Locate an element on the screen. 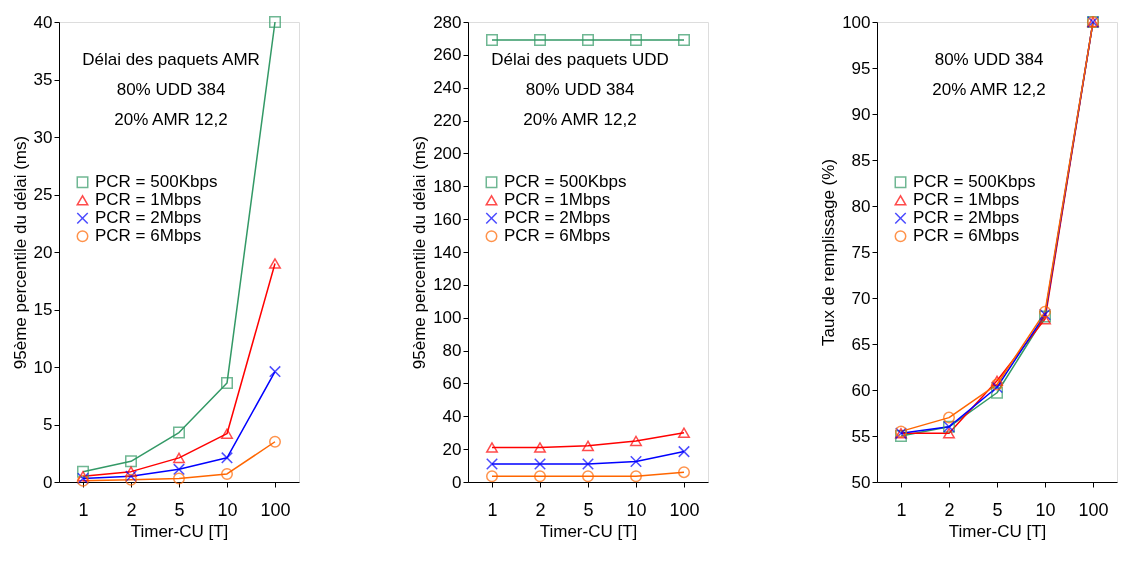 The height and width of the screenshot is (568, 1131). annotation: Délai des paquets AMR is located at coordinates (171, 59).